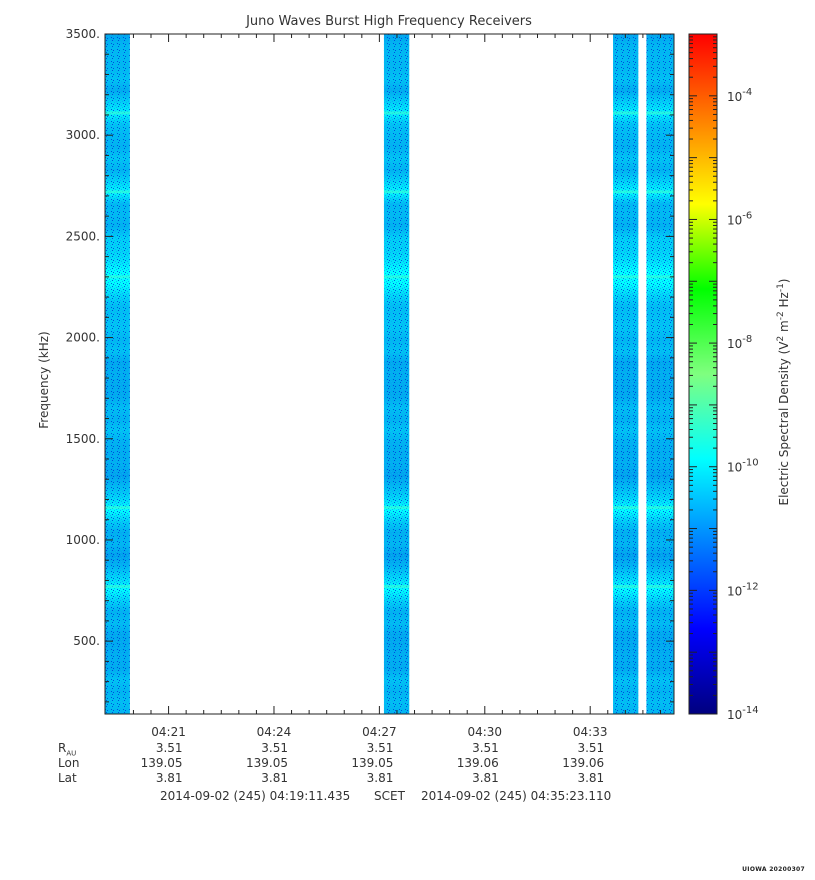 This screenshot has width=815, height=880. Describe the element at coordinates (773, 869) in the screenshot. I see `processing-stamp: UIOWA 20200307` at that location.